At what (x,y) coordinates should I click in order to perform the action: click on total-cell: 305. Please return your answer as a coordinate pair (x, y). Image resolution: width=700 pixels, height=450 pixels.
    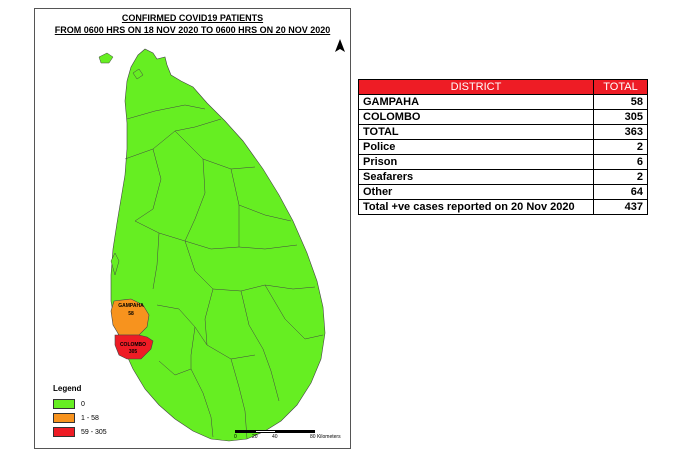
    Looking at the image, I should click on (620, 117).